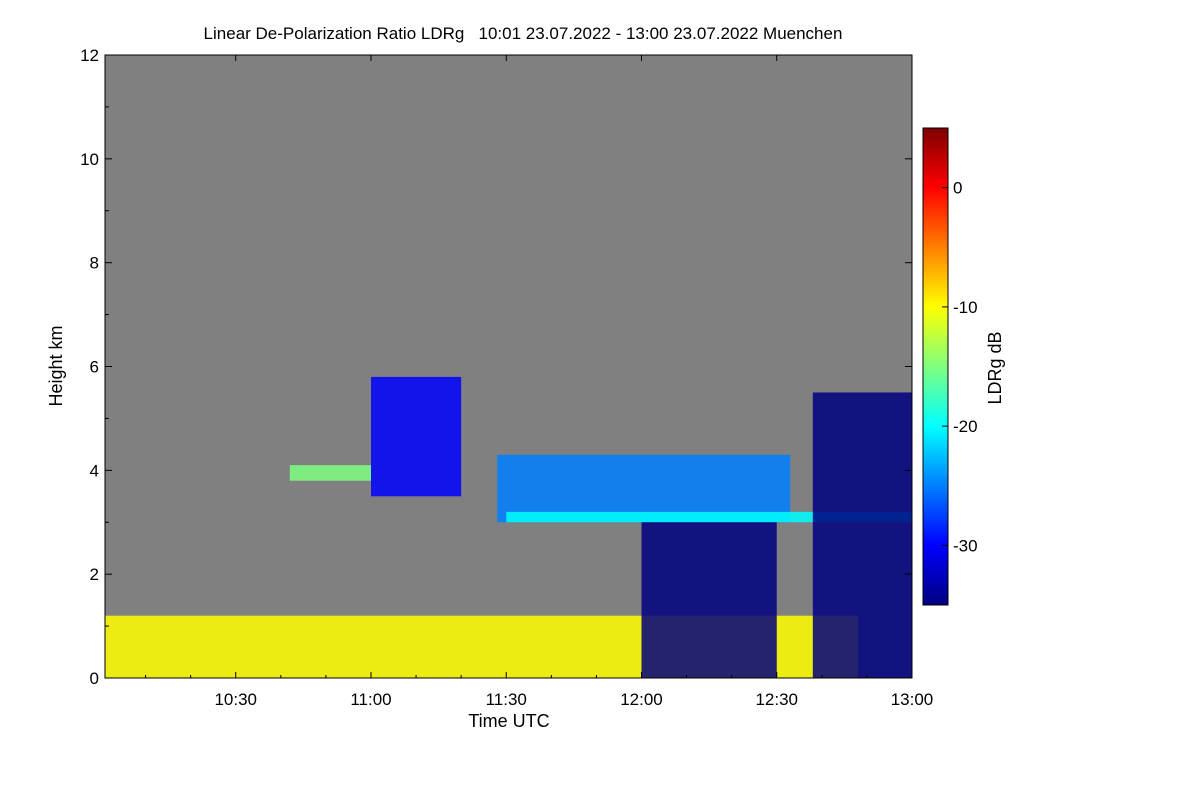  I want to click on y-axis-label: Height km, so click(56, 365).